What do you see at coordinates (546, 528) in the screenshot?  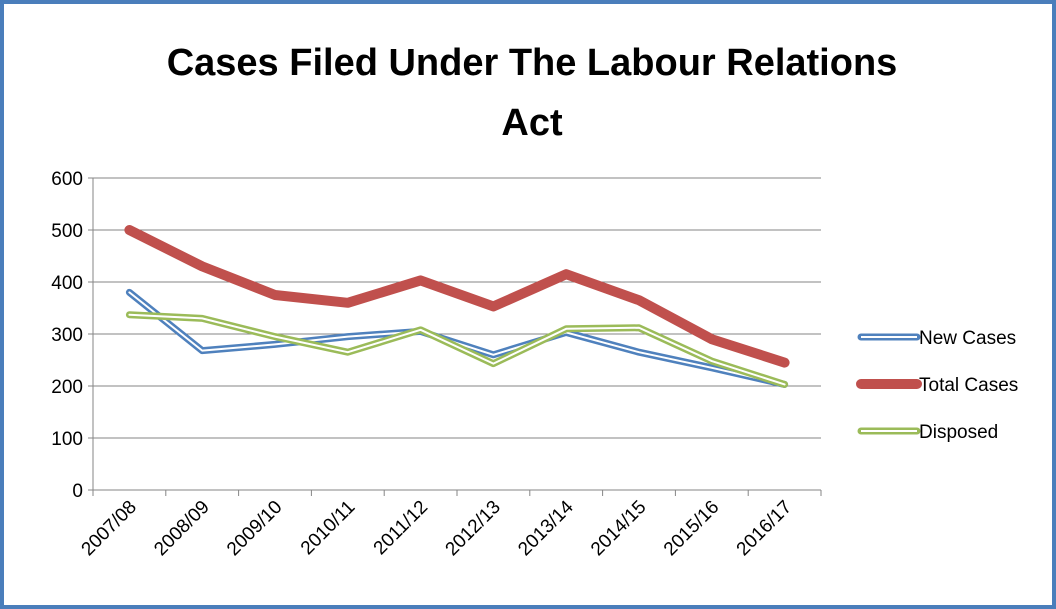 I see `x-tick-label: 2013/14` at bounding box center [546, 528].